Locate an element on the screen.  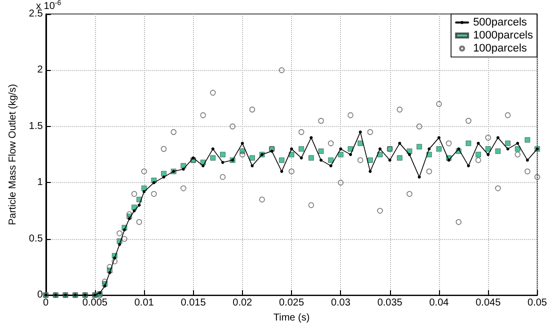
legend-label: 1000parcels is located at coordinates (503, 36).